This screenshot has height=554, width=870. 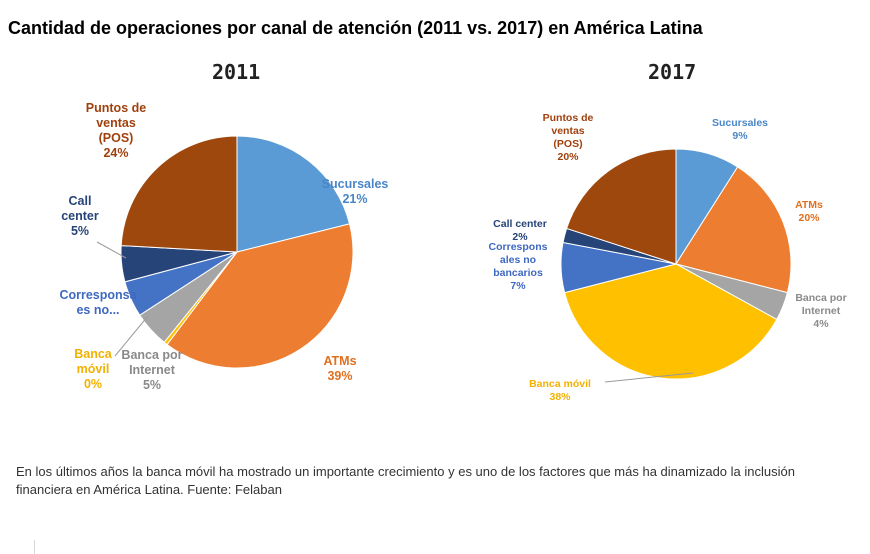 I want to click on data-label-atms: ATMs 20%, so click(x=809, y=211).